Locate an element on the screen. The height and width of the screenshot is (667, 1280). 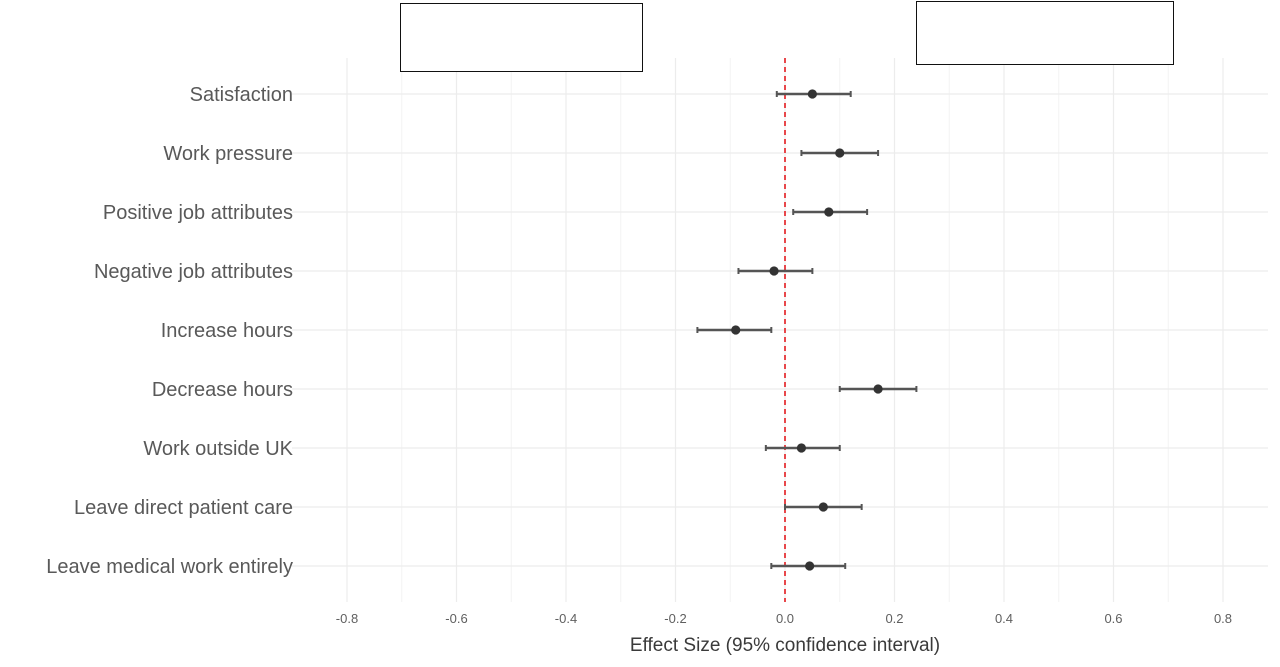
x-tick-label: 0.2 is located at coordinates (894, 618).